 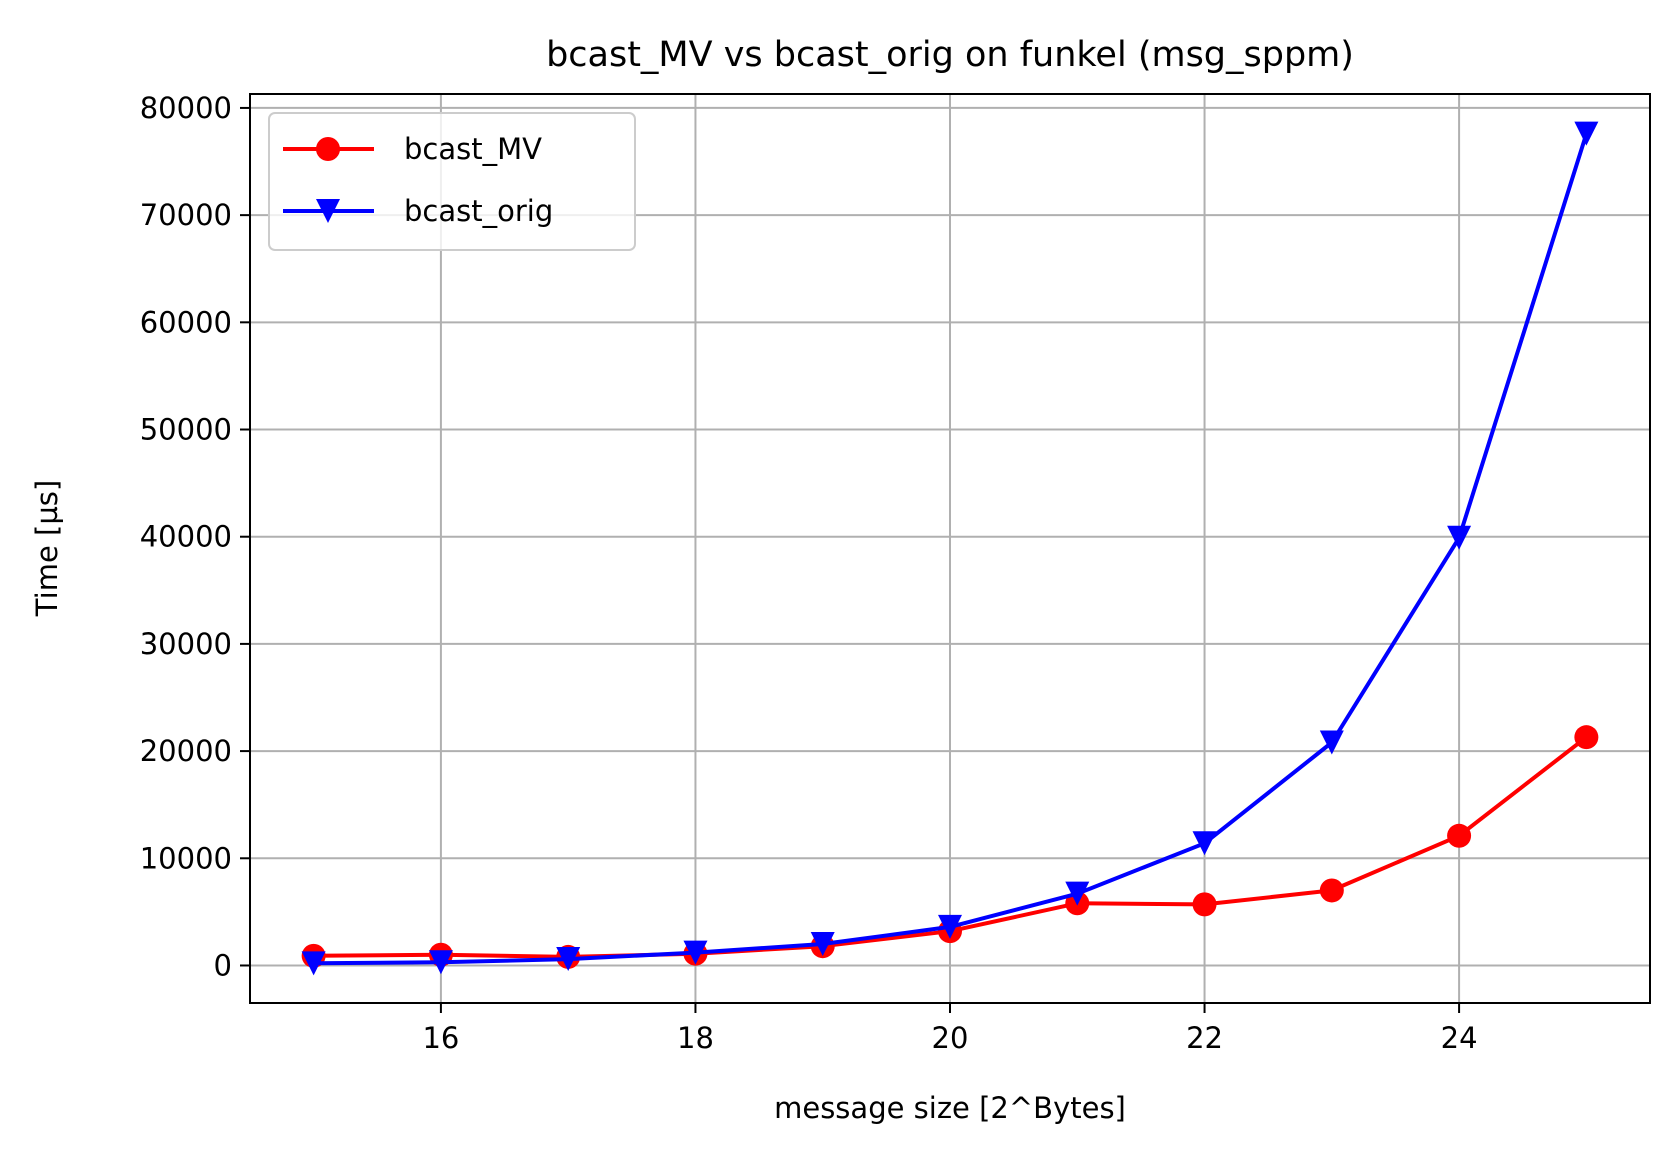 What do you see at coordinates (328, 211) in the screenshot?
I see `legend-marker-bcast-orig` at bounding box center [328, 211].